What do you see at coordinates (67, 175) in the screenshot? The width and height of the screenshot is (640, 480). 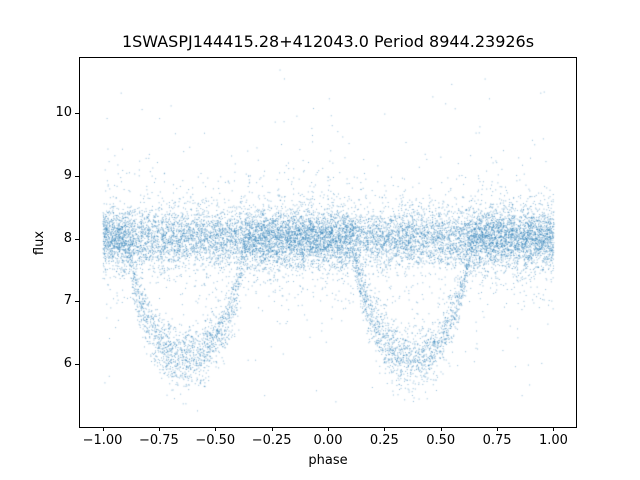 I see `y-tick-label: 9` at bounding box center [67, 175].